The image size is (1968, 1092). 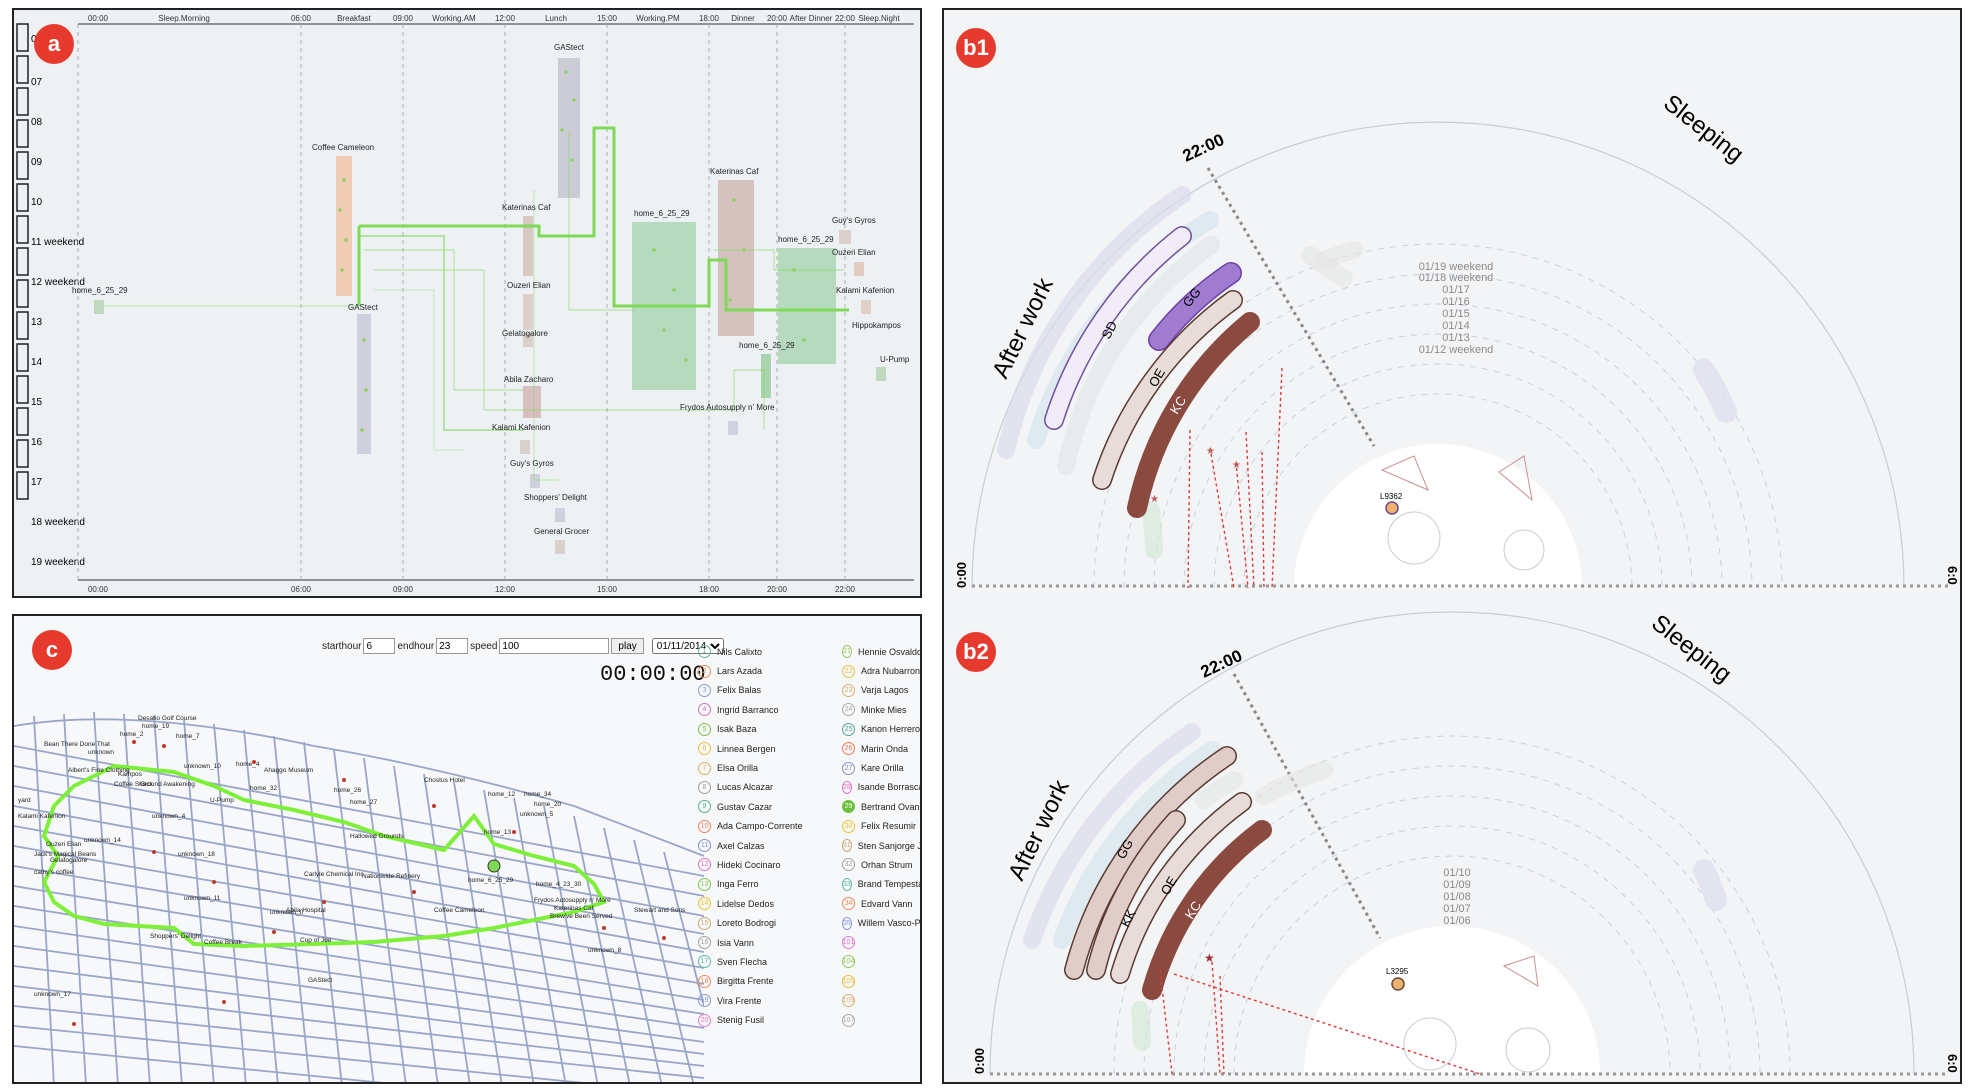 What do you see at coordinates (1397, 971) in the screenshot?
I see `node-label: L3295` at bounding box center [1397, 971].